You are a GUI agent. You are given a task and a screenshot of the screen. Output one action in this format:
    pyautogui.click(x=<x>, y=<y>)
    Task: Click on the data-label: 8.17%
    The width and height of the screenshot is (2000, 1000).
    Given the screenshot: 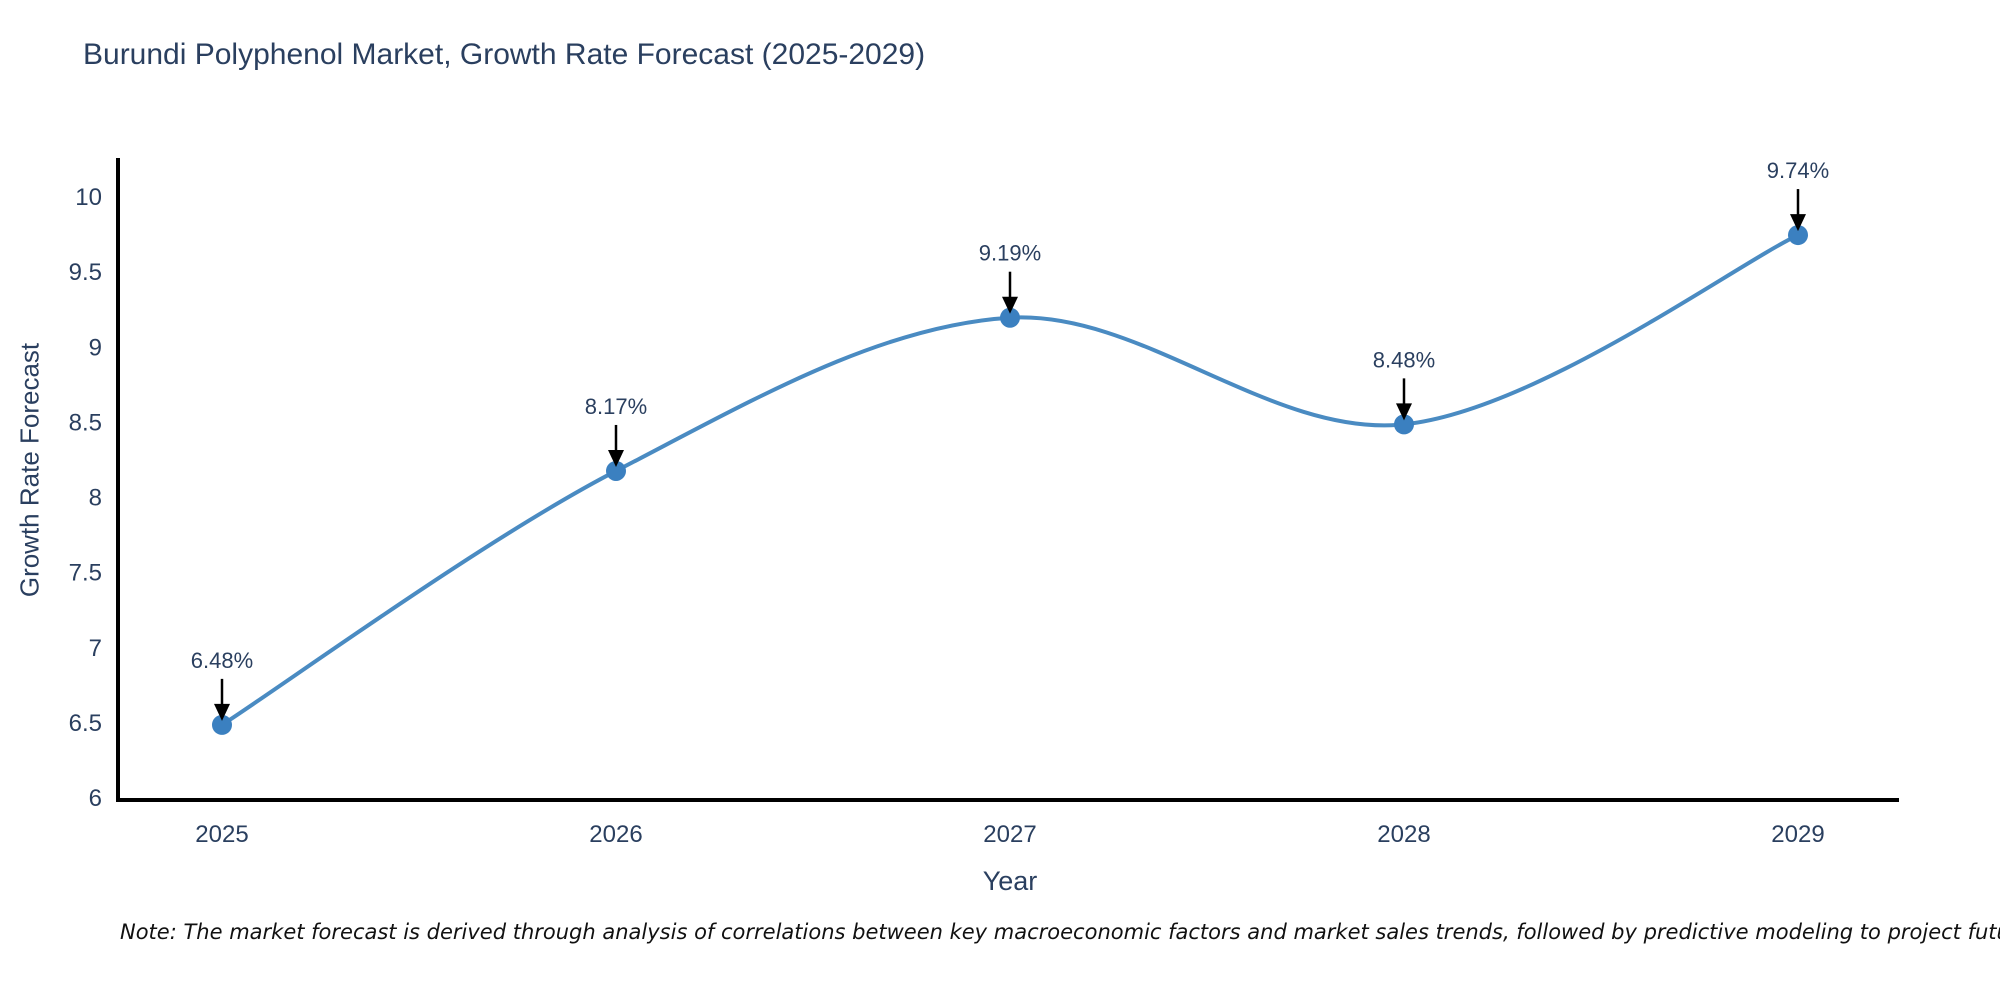 What is the action you would take?
    pyautogui.click(x=616, y=406)
    